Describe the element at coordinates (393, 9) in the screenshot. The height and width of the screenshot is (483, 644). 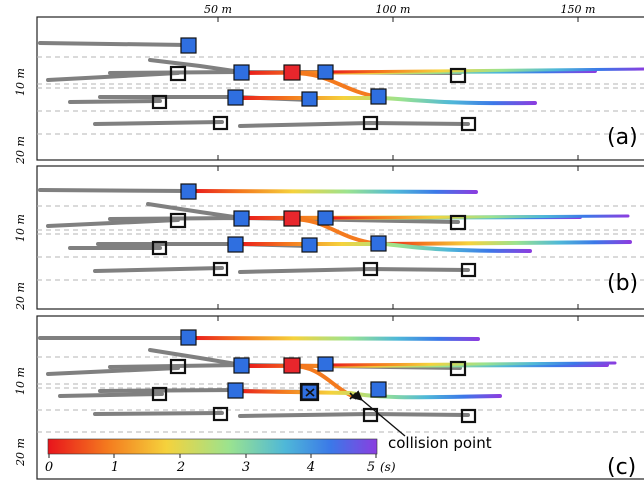
I see `x-tick-label: 100 m` at that location.